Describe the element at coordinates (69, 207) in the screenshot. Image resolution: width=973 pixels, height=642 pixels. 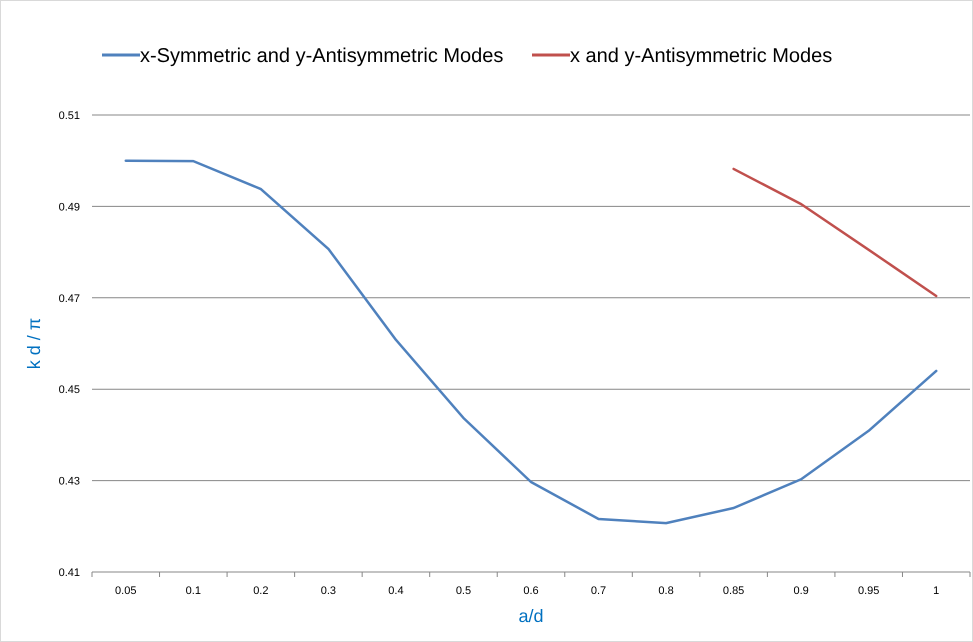
I see `y-tick-label: 0.49` at that location.